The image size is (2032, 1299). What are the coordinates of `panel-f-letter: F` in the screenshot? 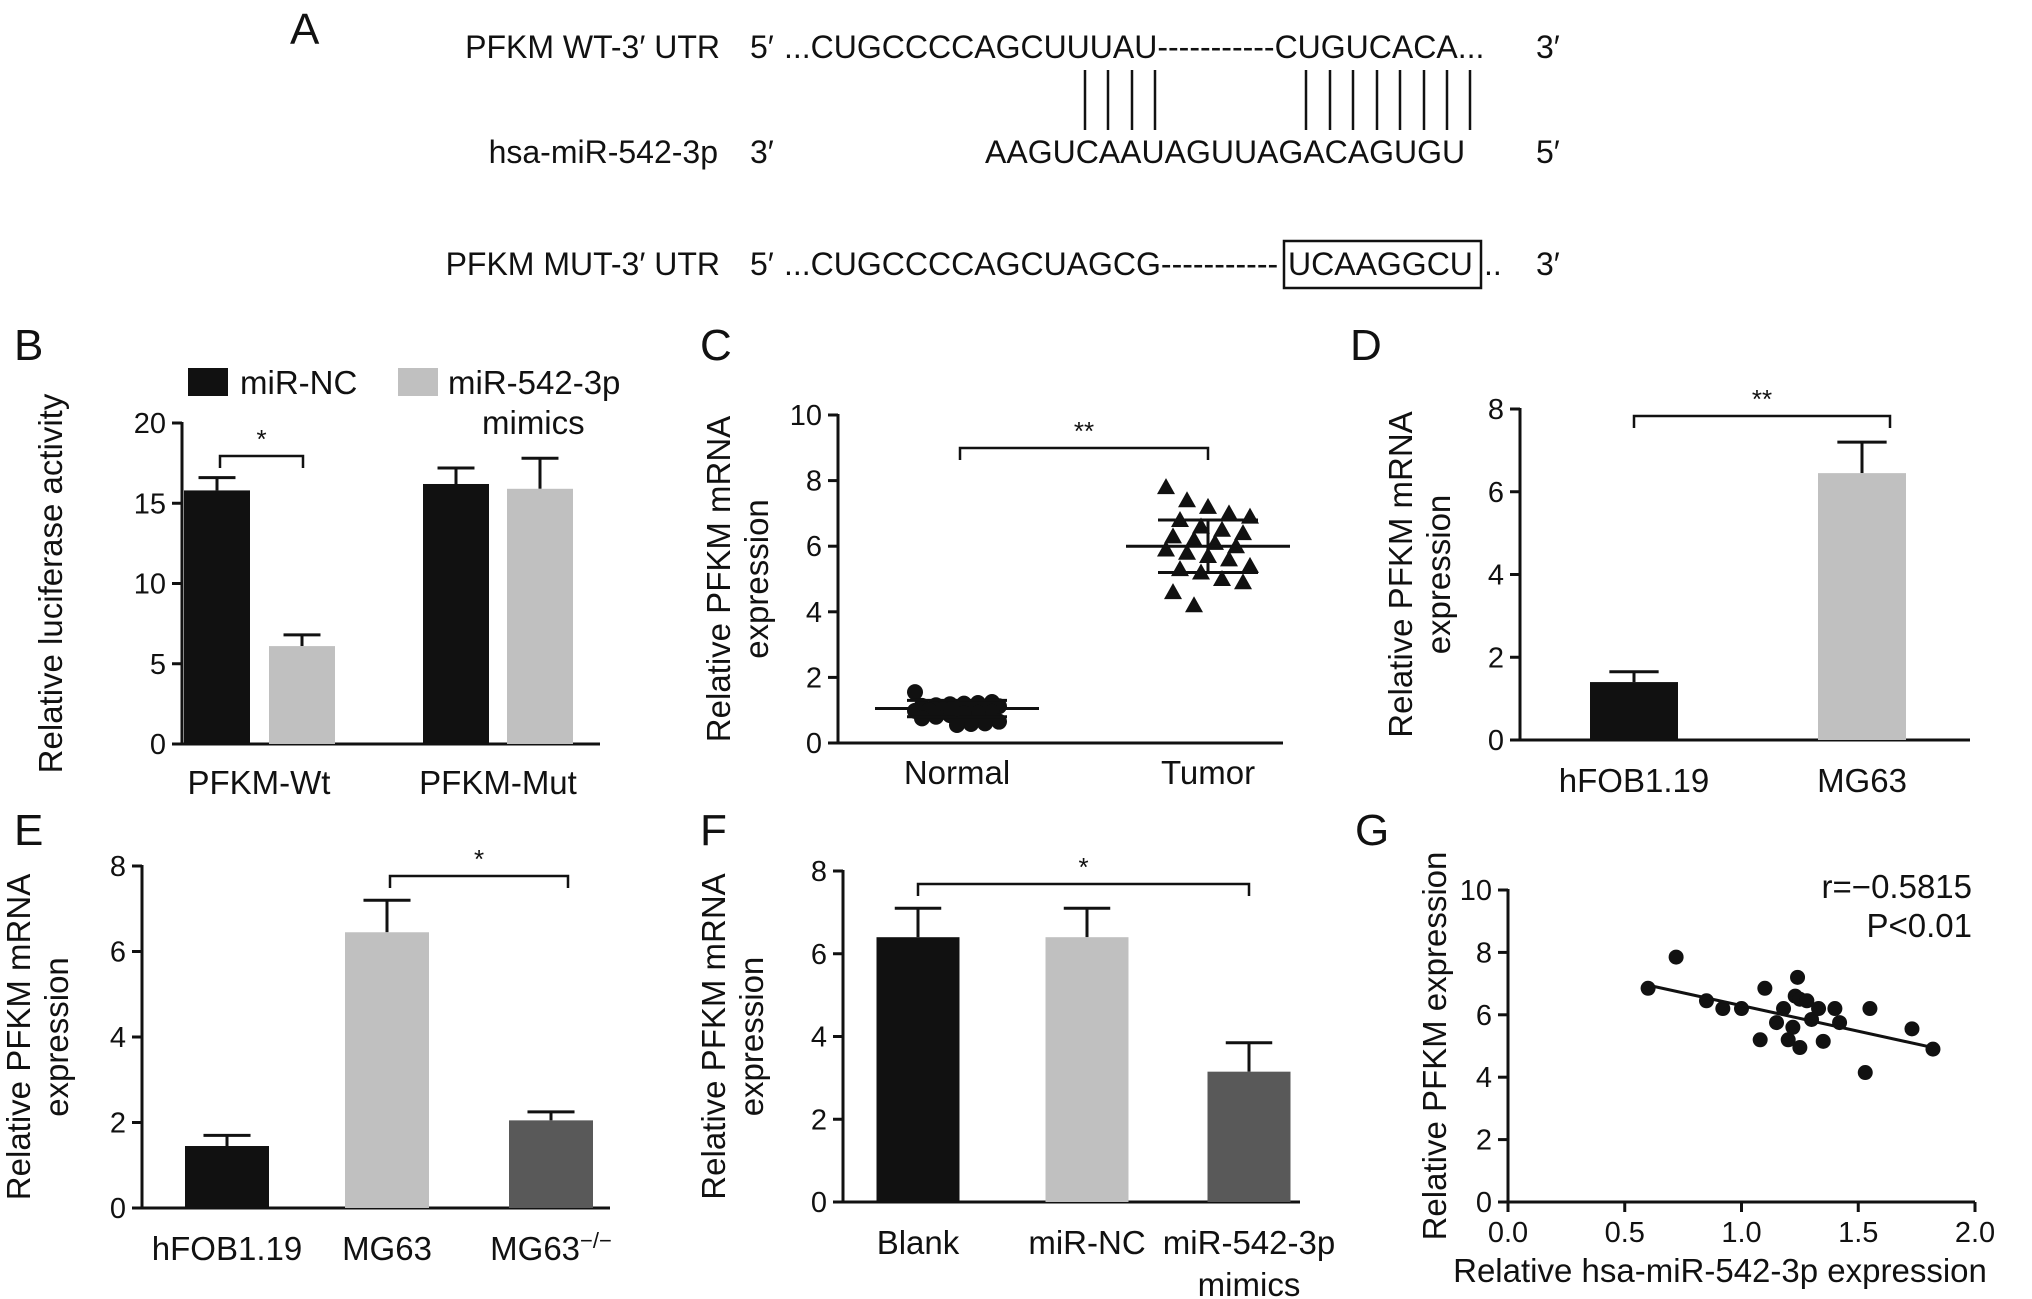 It's located at (713, 830).